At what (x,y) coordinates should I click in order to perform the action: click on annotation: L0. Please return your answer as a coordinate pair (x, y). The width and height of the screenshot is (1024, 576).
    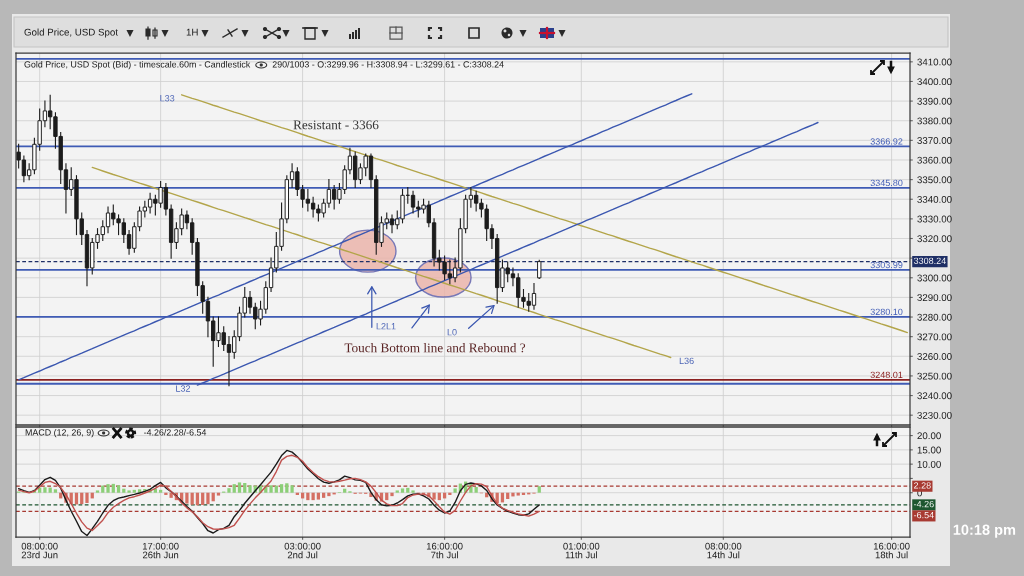
    Looking at the image, I should click on (452, 332).